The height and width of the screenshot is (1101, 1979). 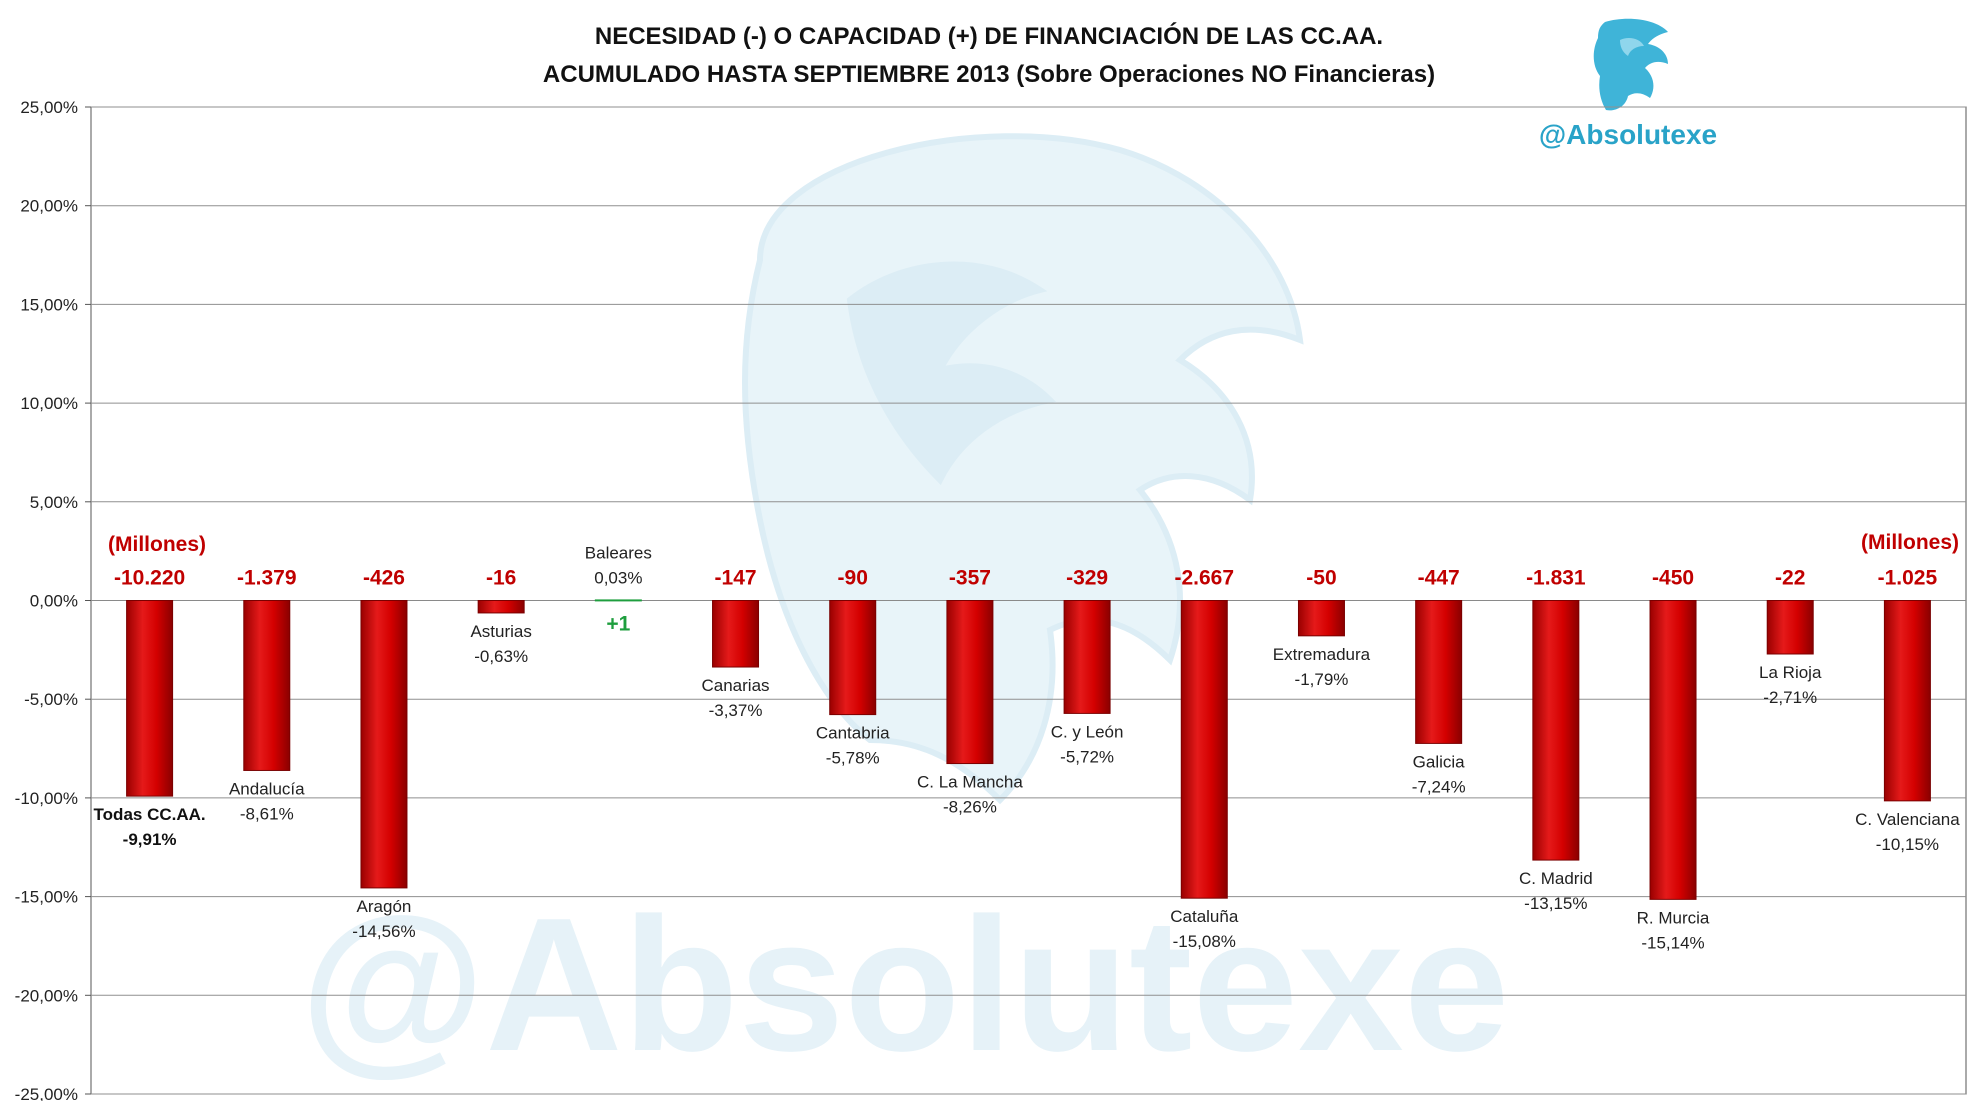 I want to click on y-tick-label: -10,00%, so click(x=46, y=798).